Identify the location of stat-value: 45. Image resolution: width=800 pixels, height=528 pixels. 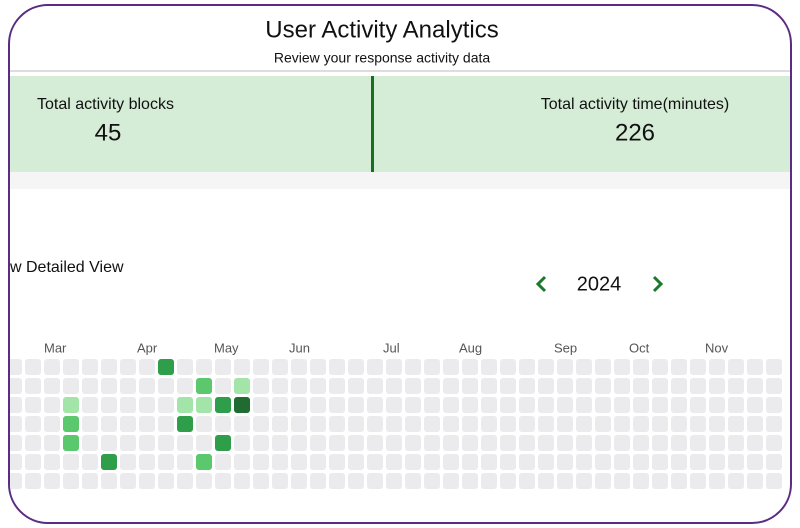
(108, 132).